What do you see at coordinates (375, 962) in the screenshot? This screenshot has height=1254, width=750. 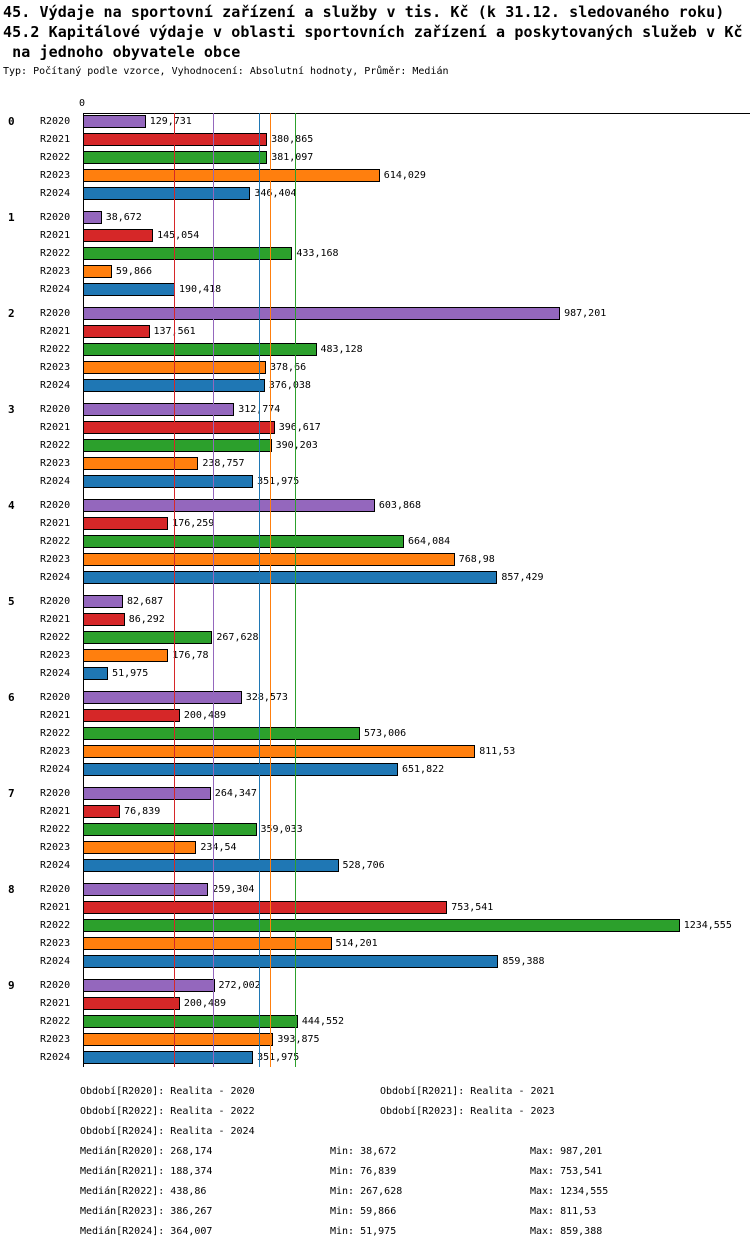 I see `bar-row: R2024 859,388` at bounding box center [375, 962].